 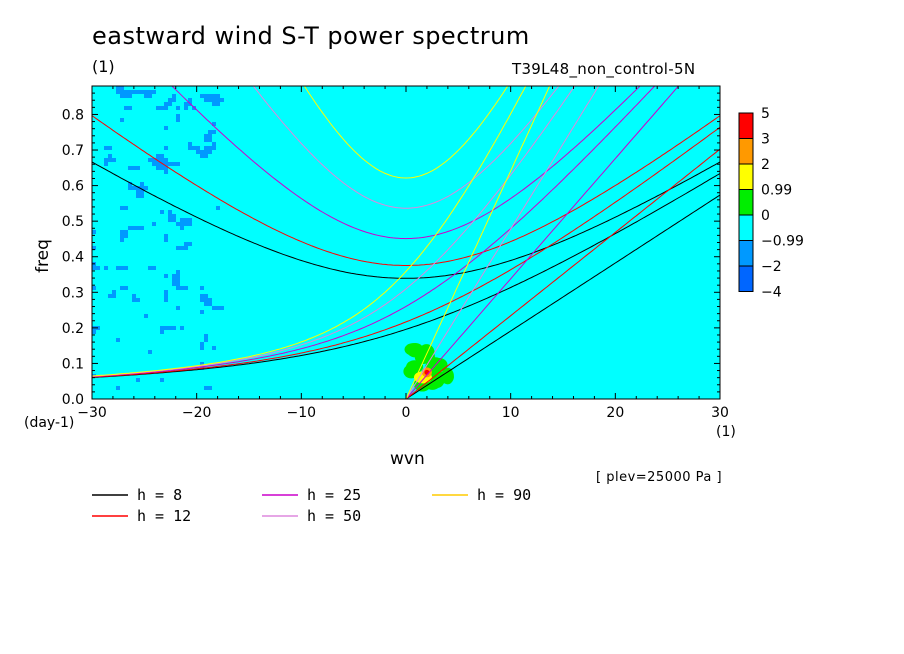 I want to click on x-tick-label: 20, so click(x=615, y=413).